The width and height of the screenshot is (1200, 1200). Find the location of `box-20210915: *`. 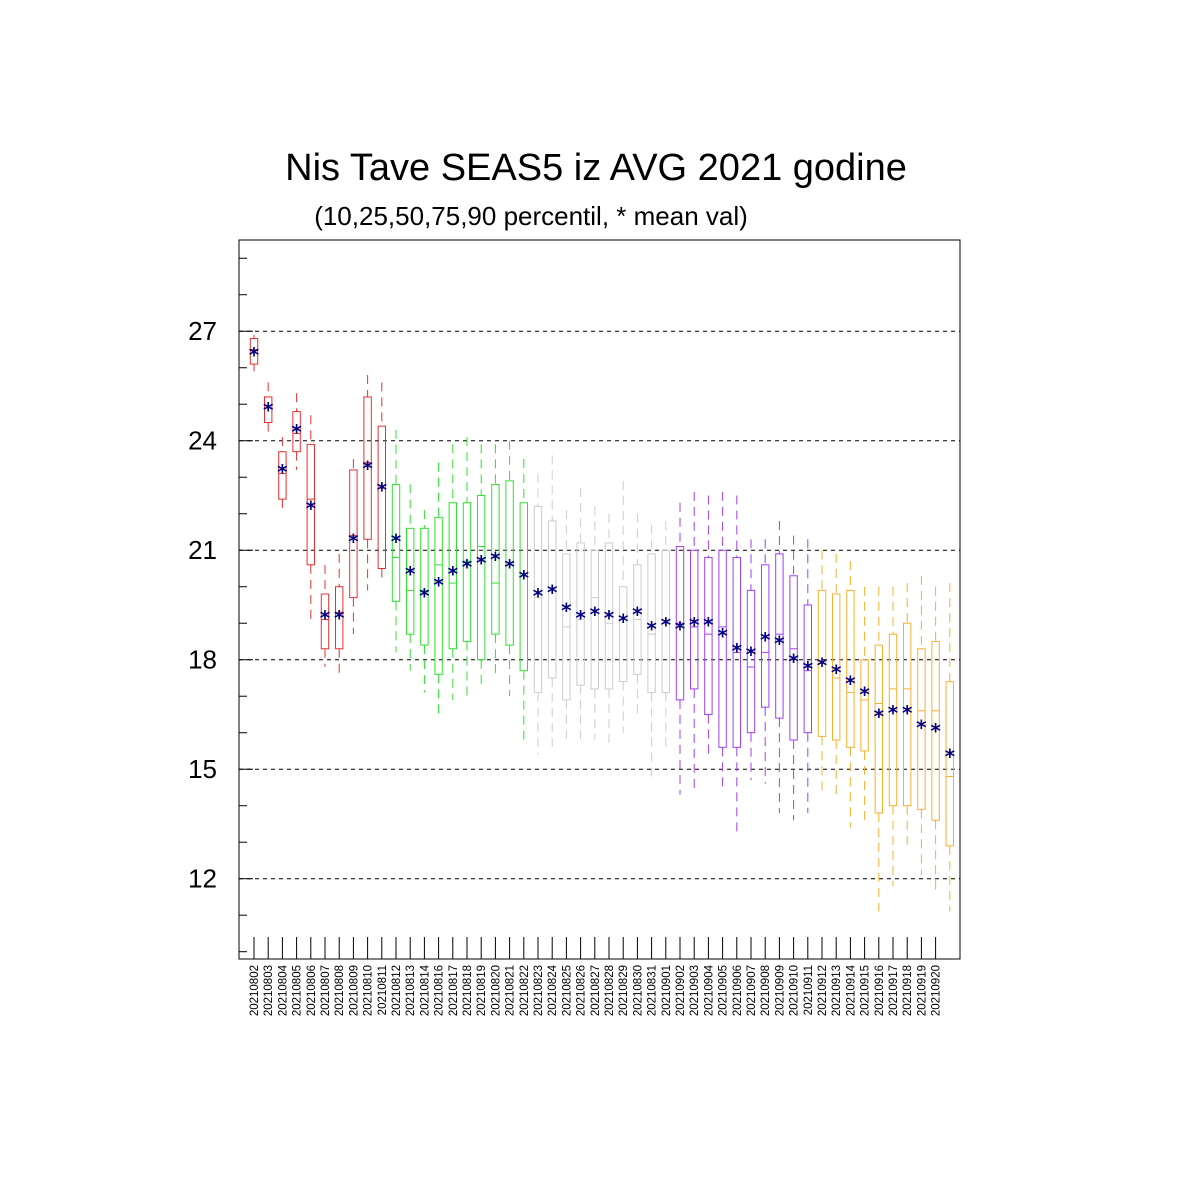

box-20210915: * is located at coordinates (864, 703).